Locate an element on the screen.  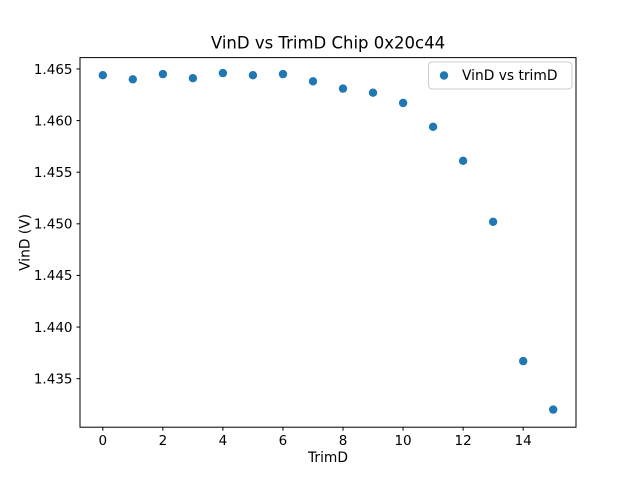
x-tick-label: 10 is located at coordinates (402, 441).